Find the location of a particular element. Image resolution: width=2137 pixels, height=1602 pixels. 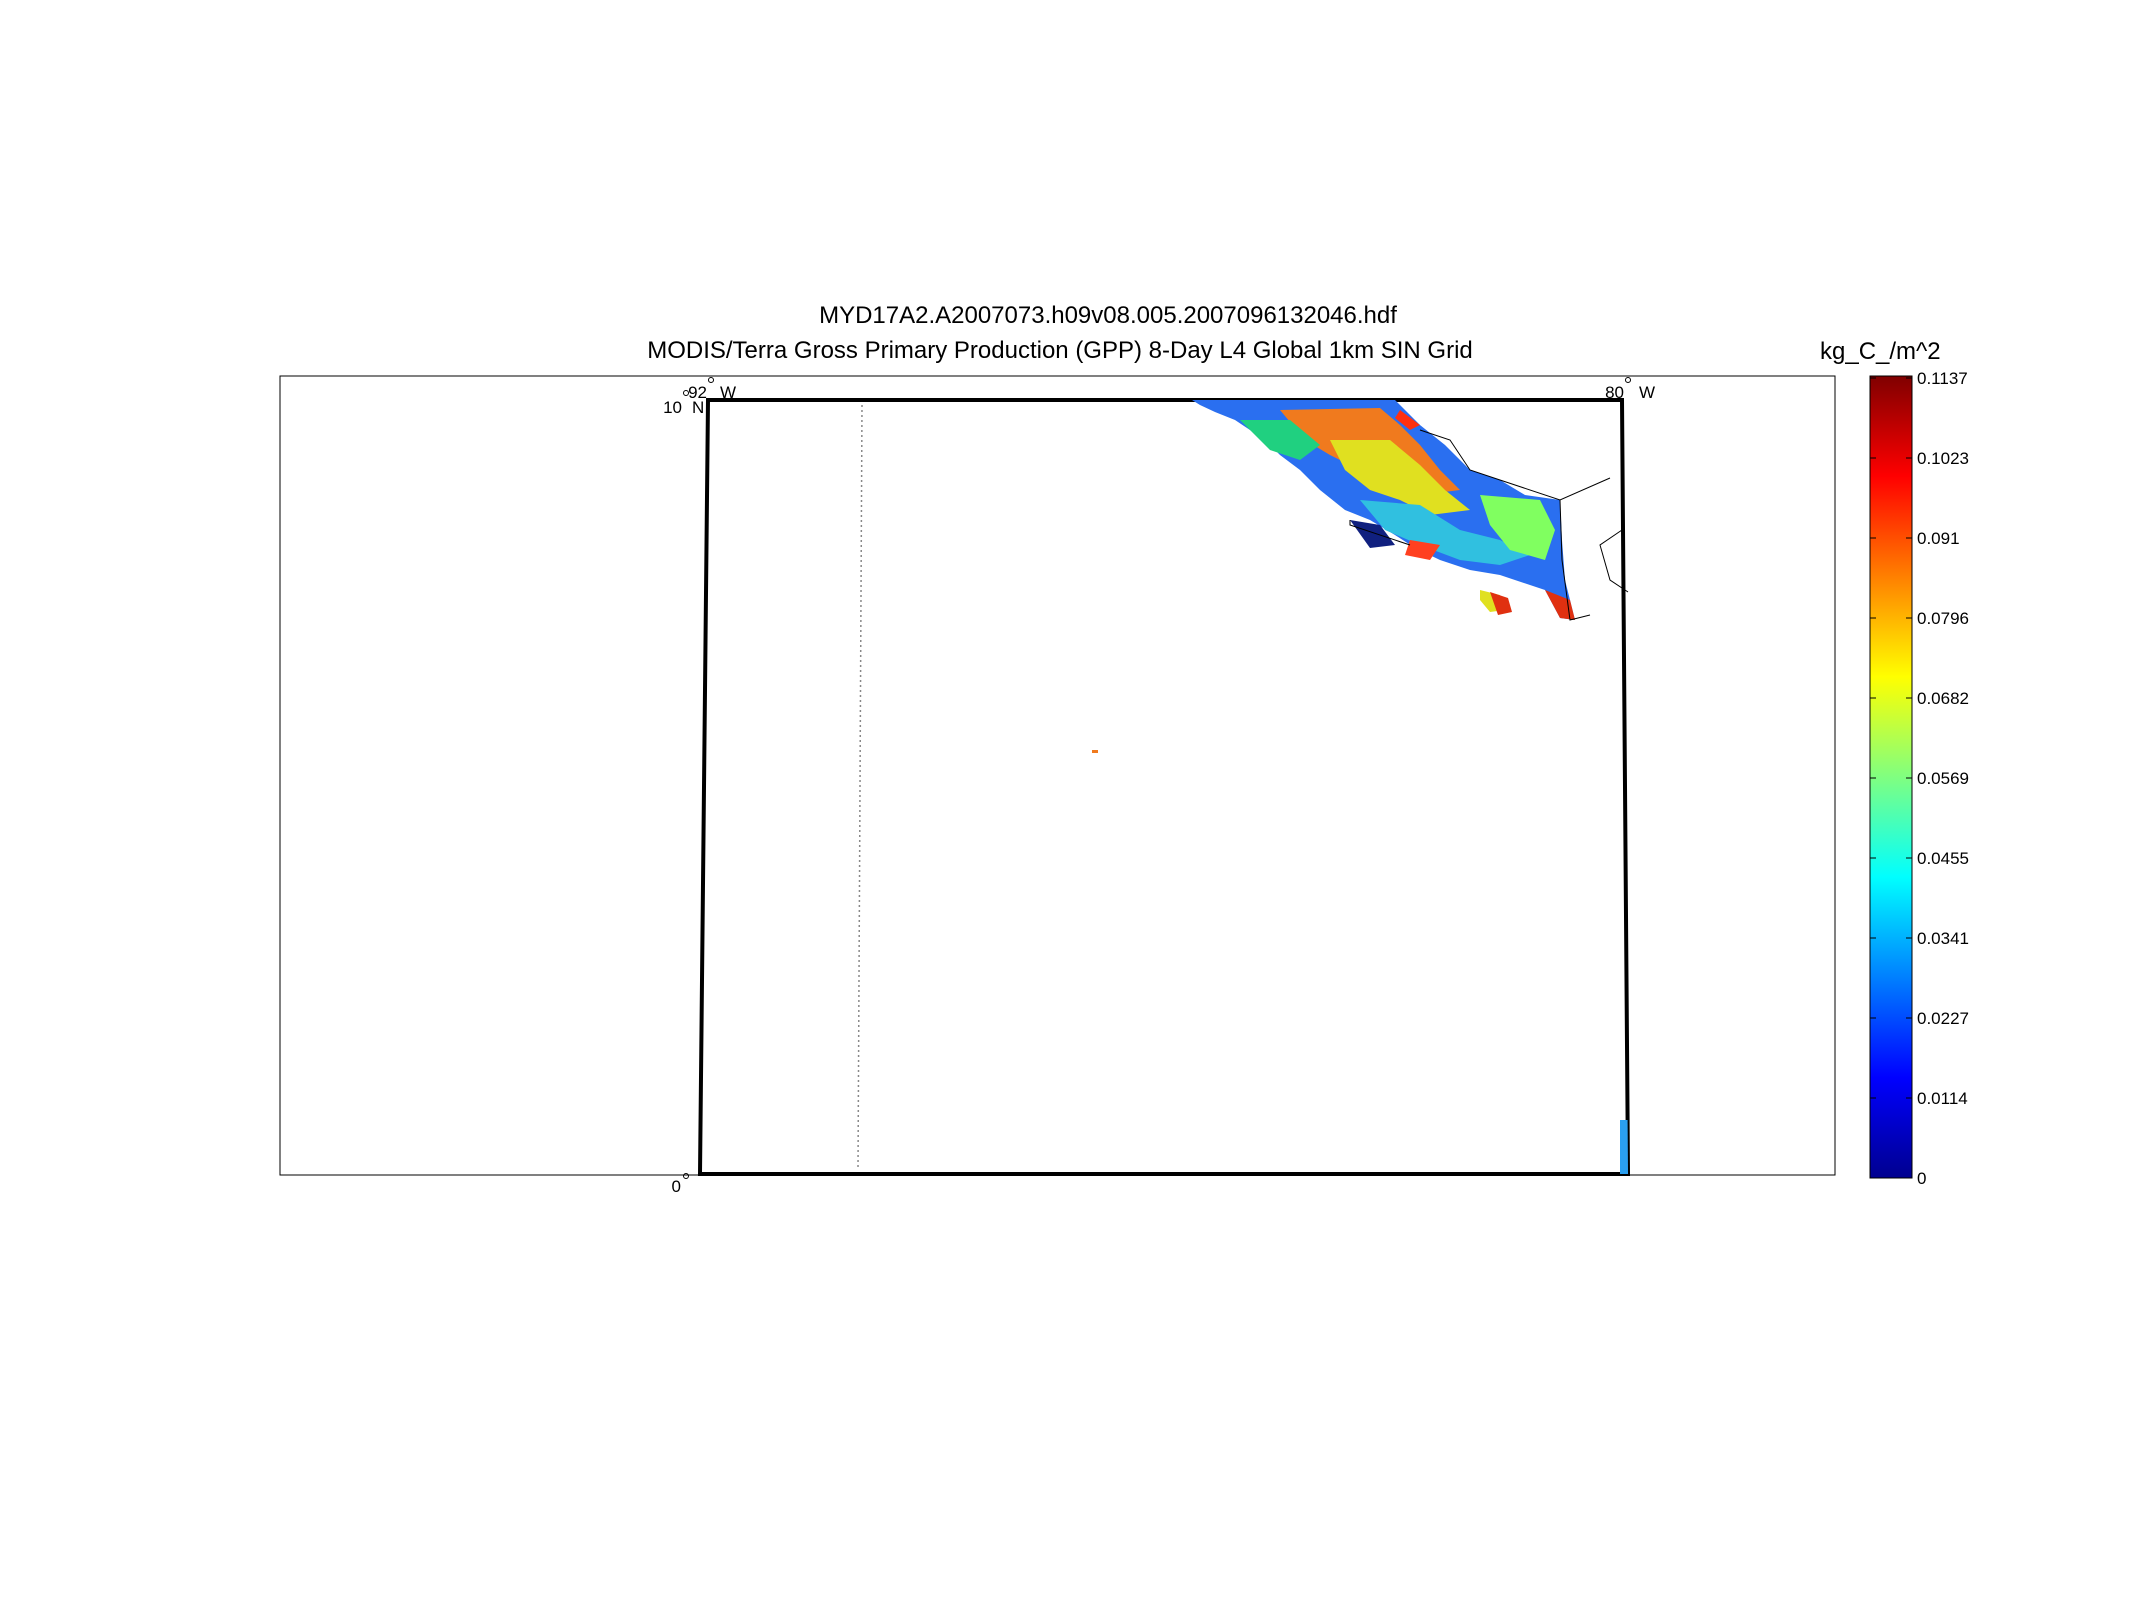

lat-label-0-deg: 0 is located at coordinates (676, 1186).